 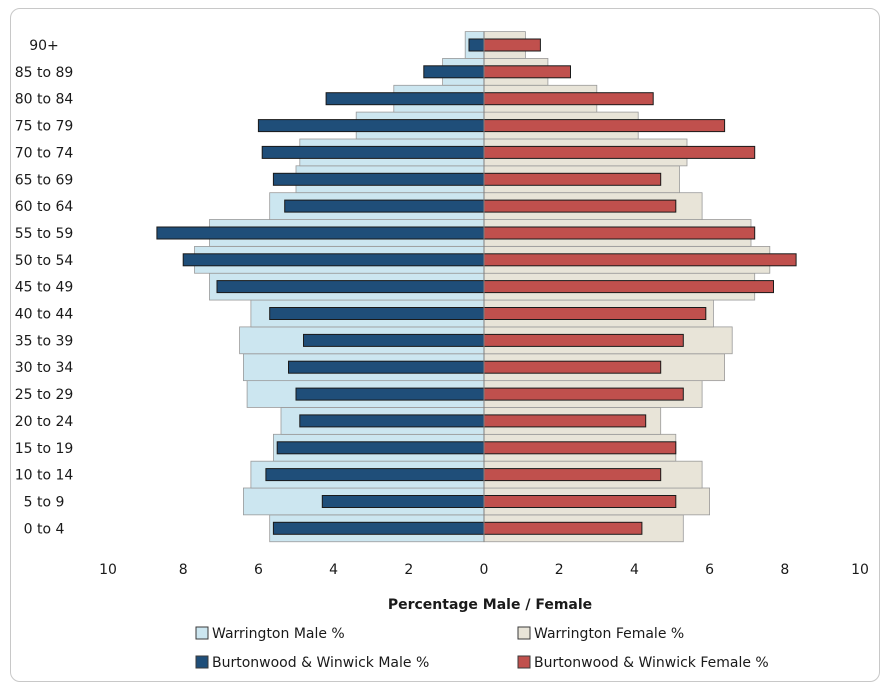 What do you see at coordinates (709, 570) in the screenshot?
I see `x-tick-label-8: 6` at bounding box center [709, 570].